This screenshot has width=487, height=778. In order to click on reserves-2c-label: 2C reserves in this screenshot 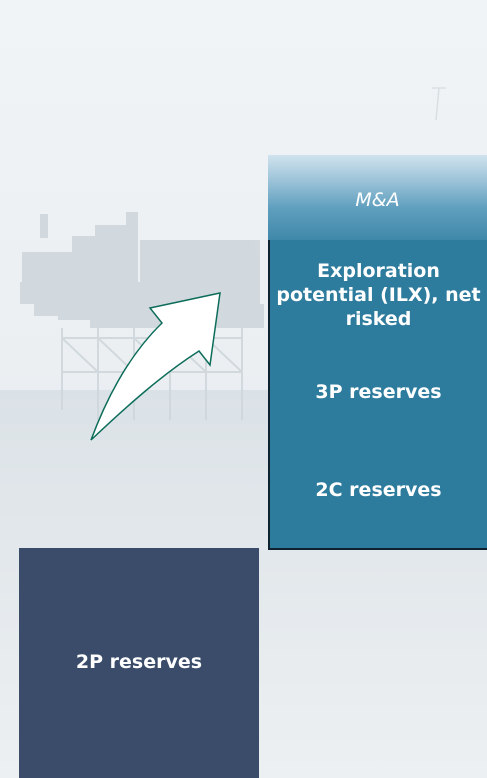, I will do `click(378, 489)`.